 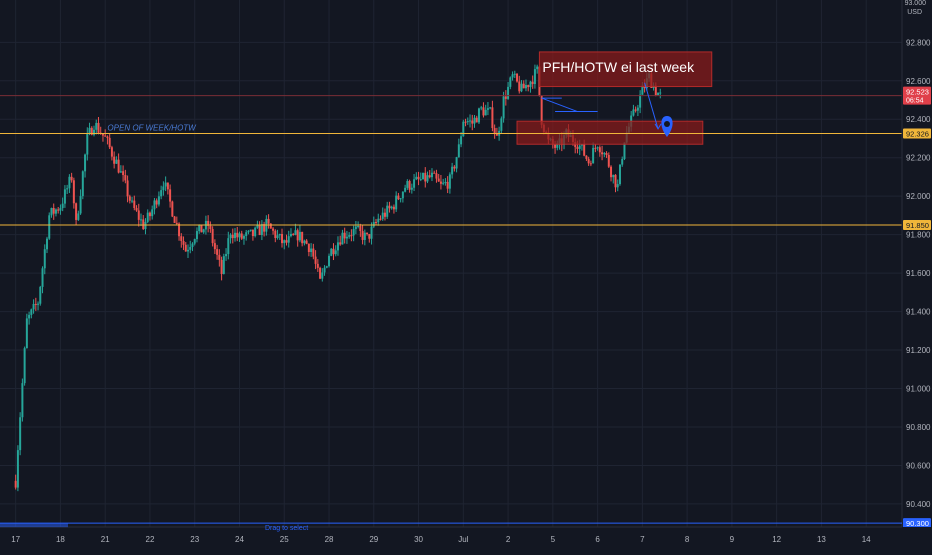 I want to click on price-badge-label: 92.523, so click(x=917, y=92).